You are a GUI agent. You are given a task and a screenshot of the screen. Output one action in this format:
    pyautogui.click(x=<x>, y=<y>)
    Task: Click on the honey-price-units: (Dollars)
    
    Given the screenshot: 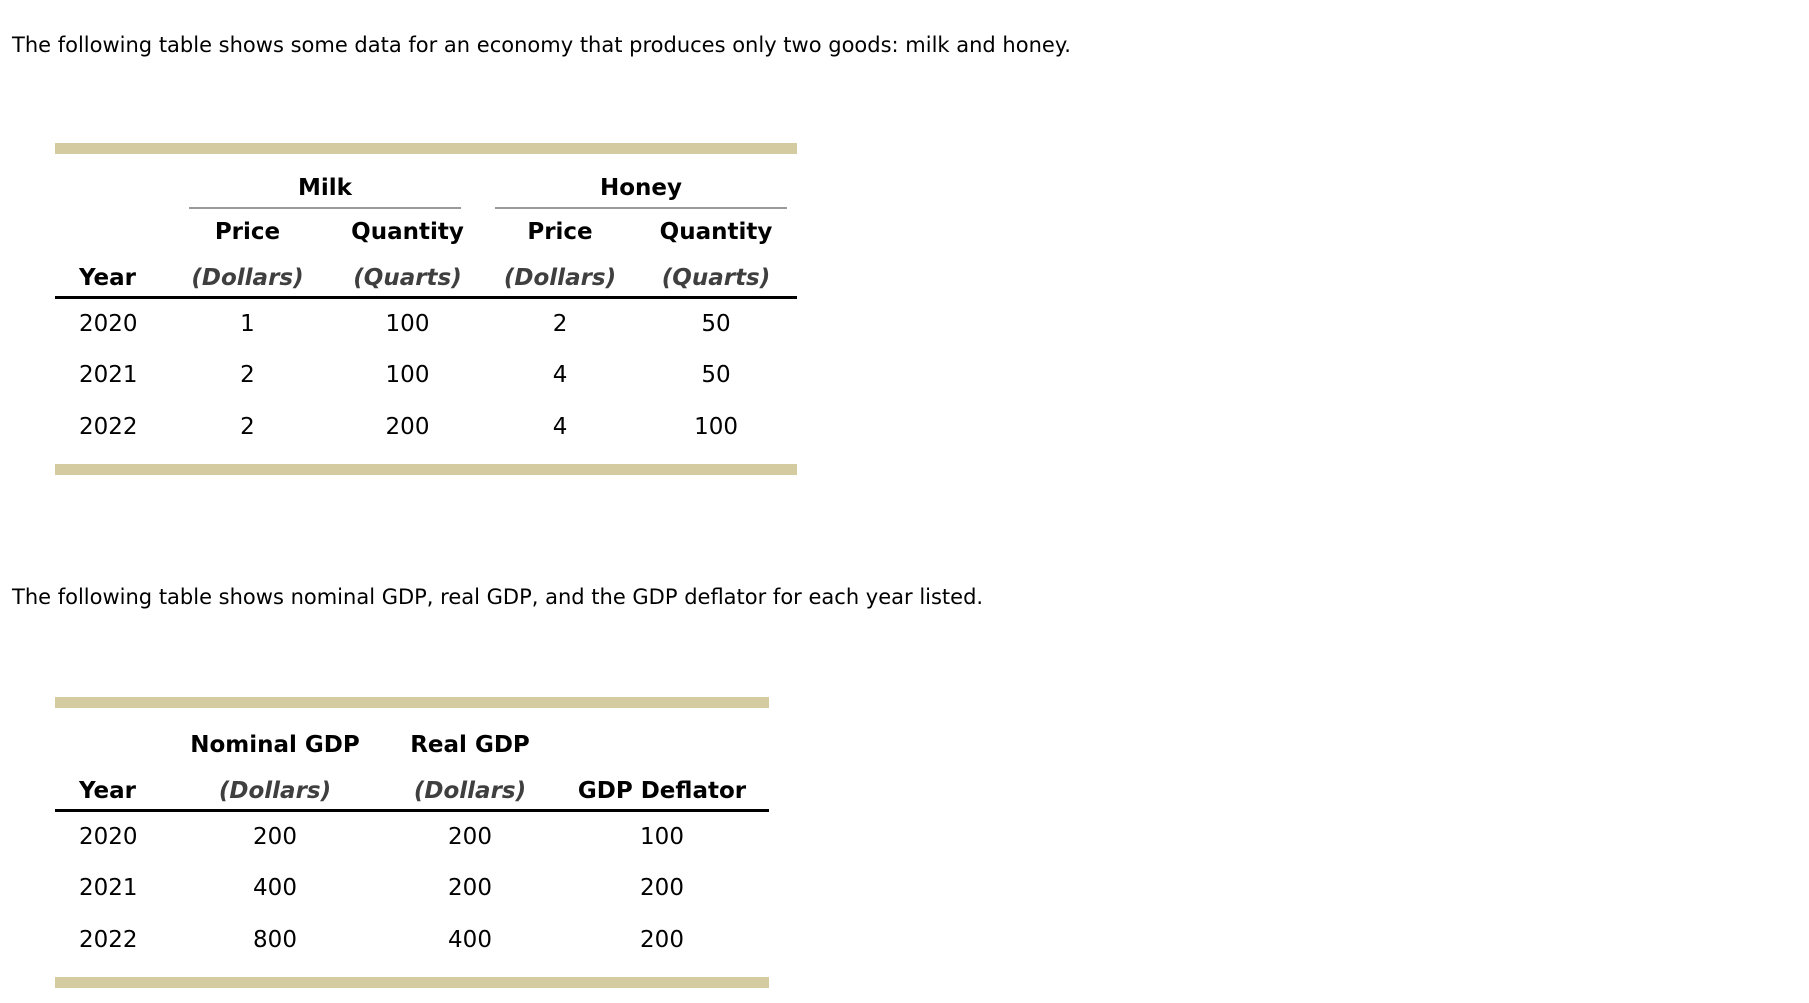 What is the action you would take?
    pyautogui.click(x=560, y=272)
    